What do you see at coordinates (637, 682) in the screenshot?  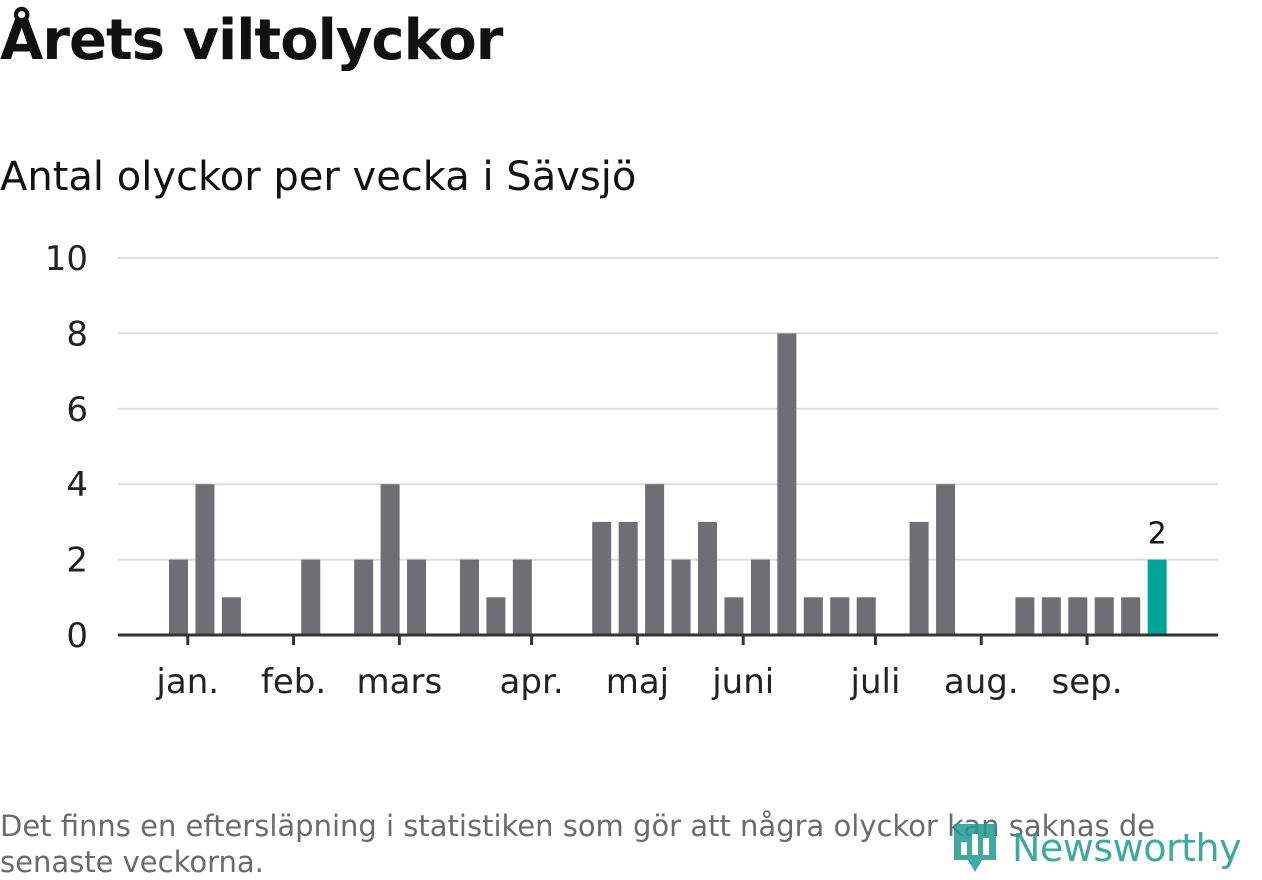 I see `x-tick-label: maj` at bounding box center [637, 682].